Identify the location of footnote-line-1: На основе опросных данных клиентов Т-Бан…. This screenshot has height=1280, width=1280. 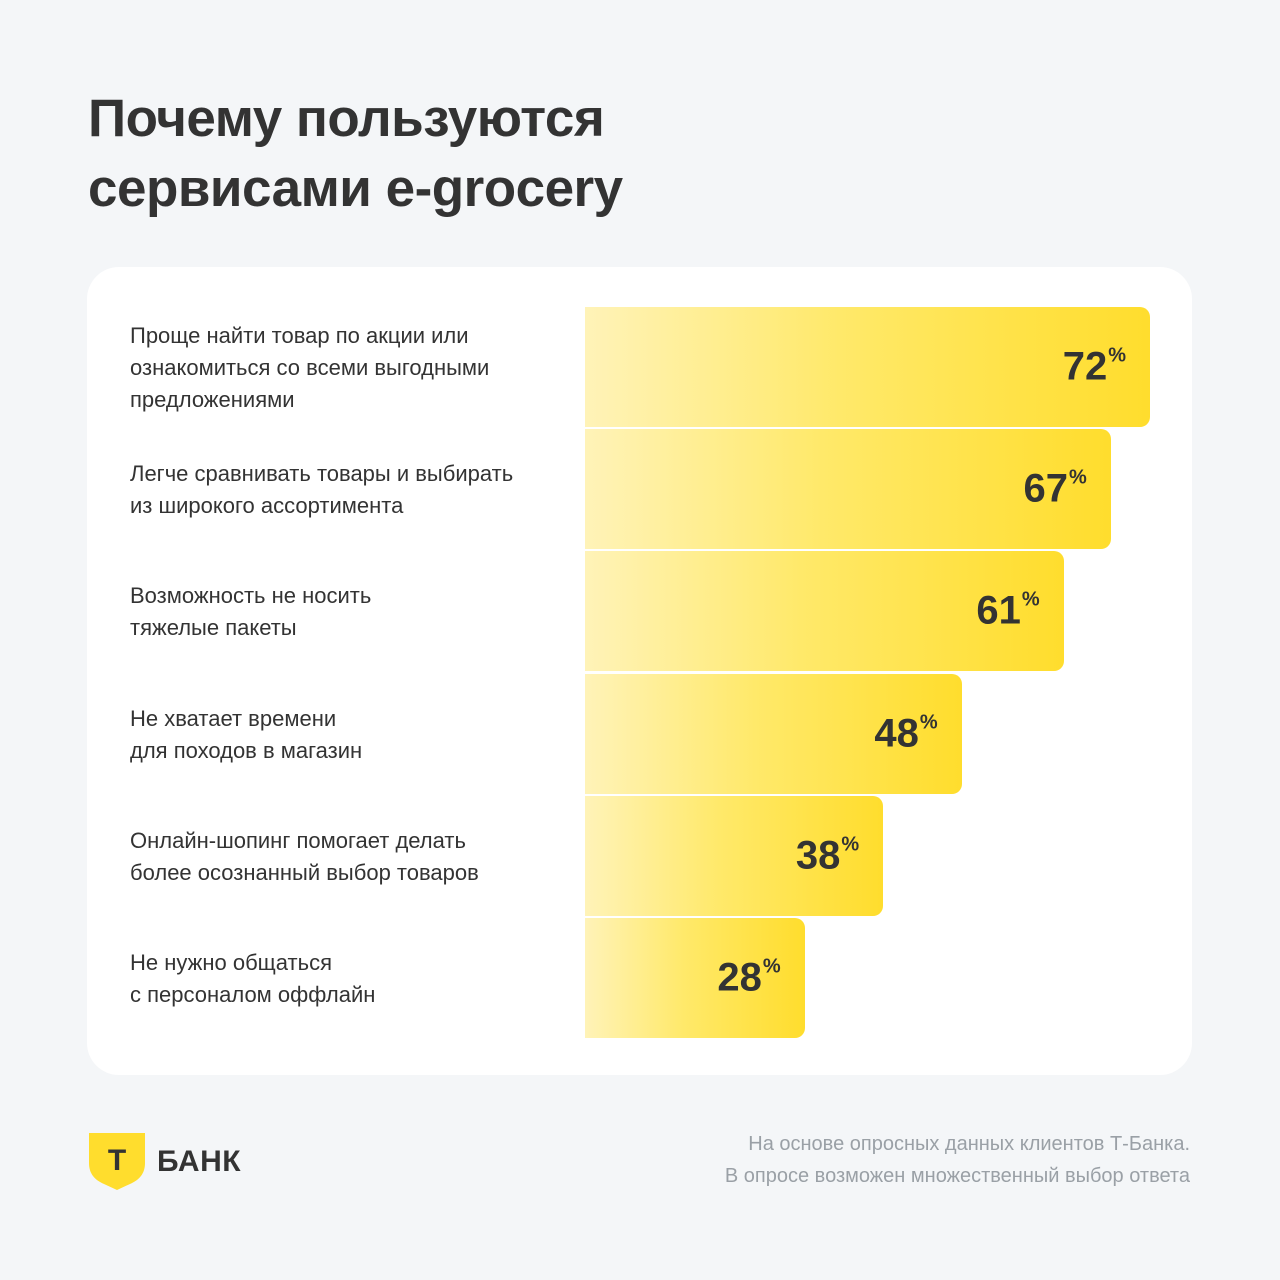
(969, 1144).